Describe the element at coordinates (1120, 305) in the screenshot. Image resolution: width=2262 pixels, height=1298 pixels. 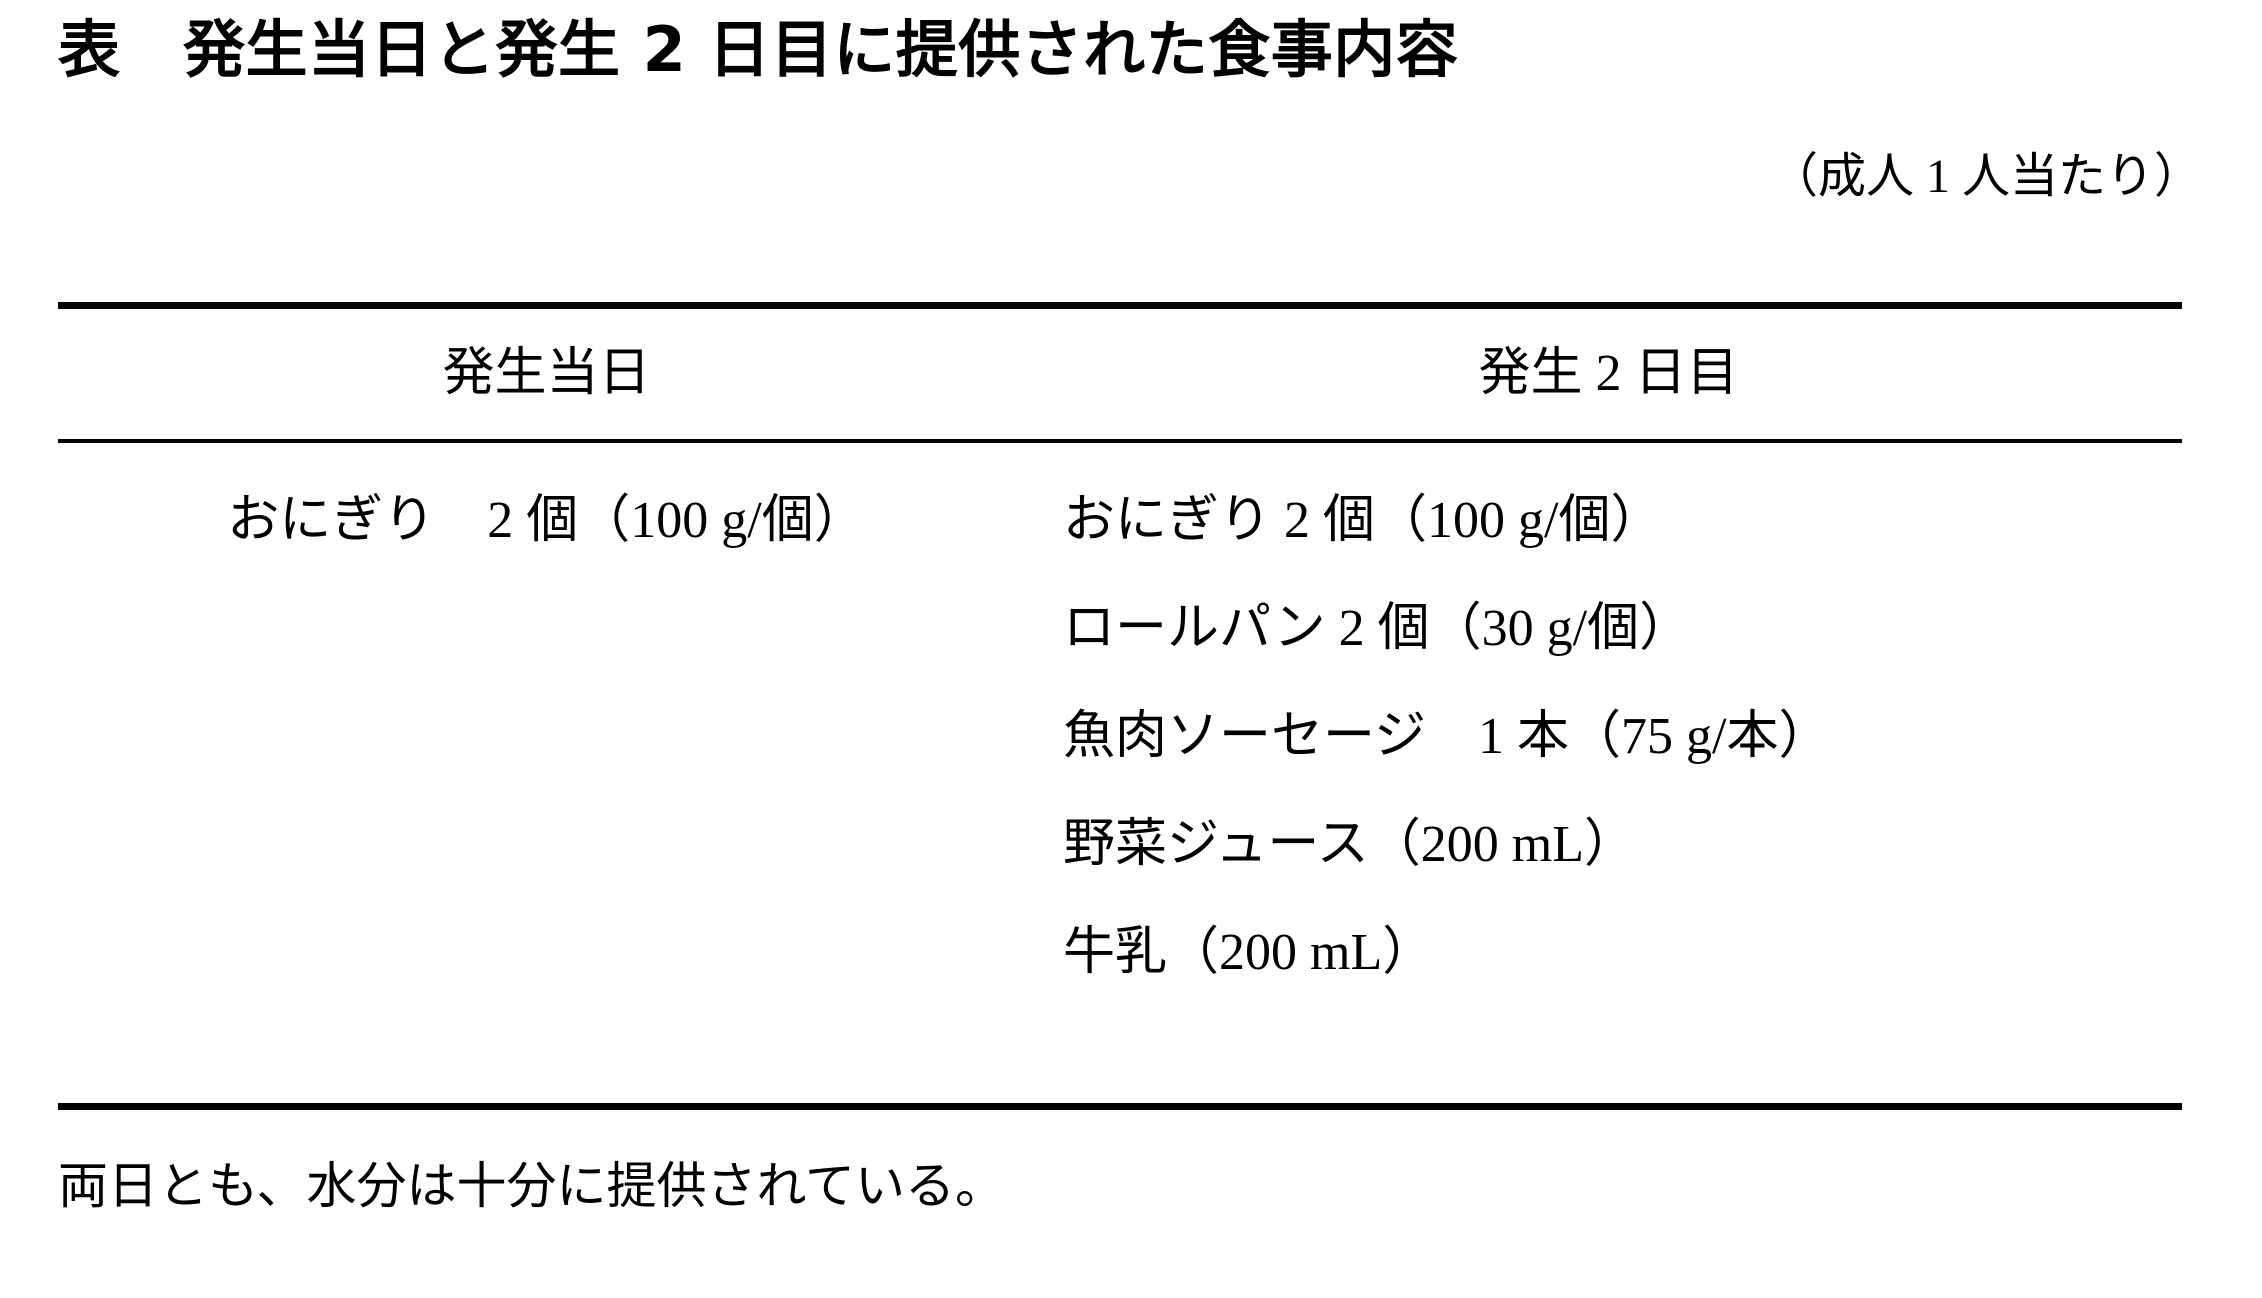
I see `table-top-rule` at that location.